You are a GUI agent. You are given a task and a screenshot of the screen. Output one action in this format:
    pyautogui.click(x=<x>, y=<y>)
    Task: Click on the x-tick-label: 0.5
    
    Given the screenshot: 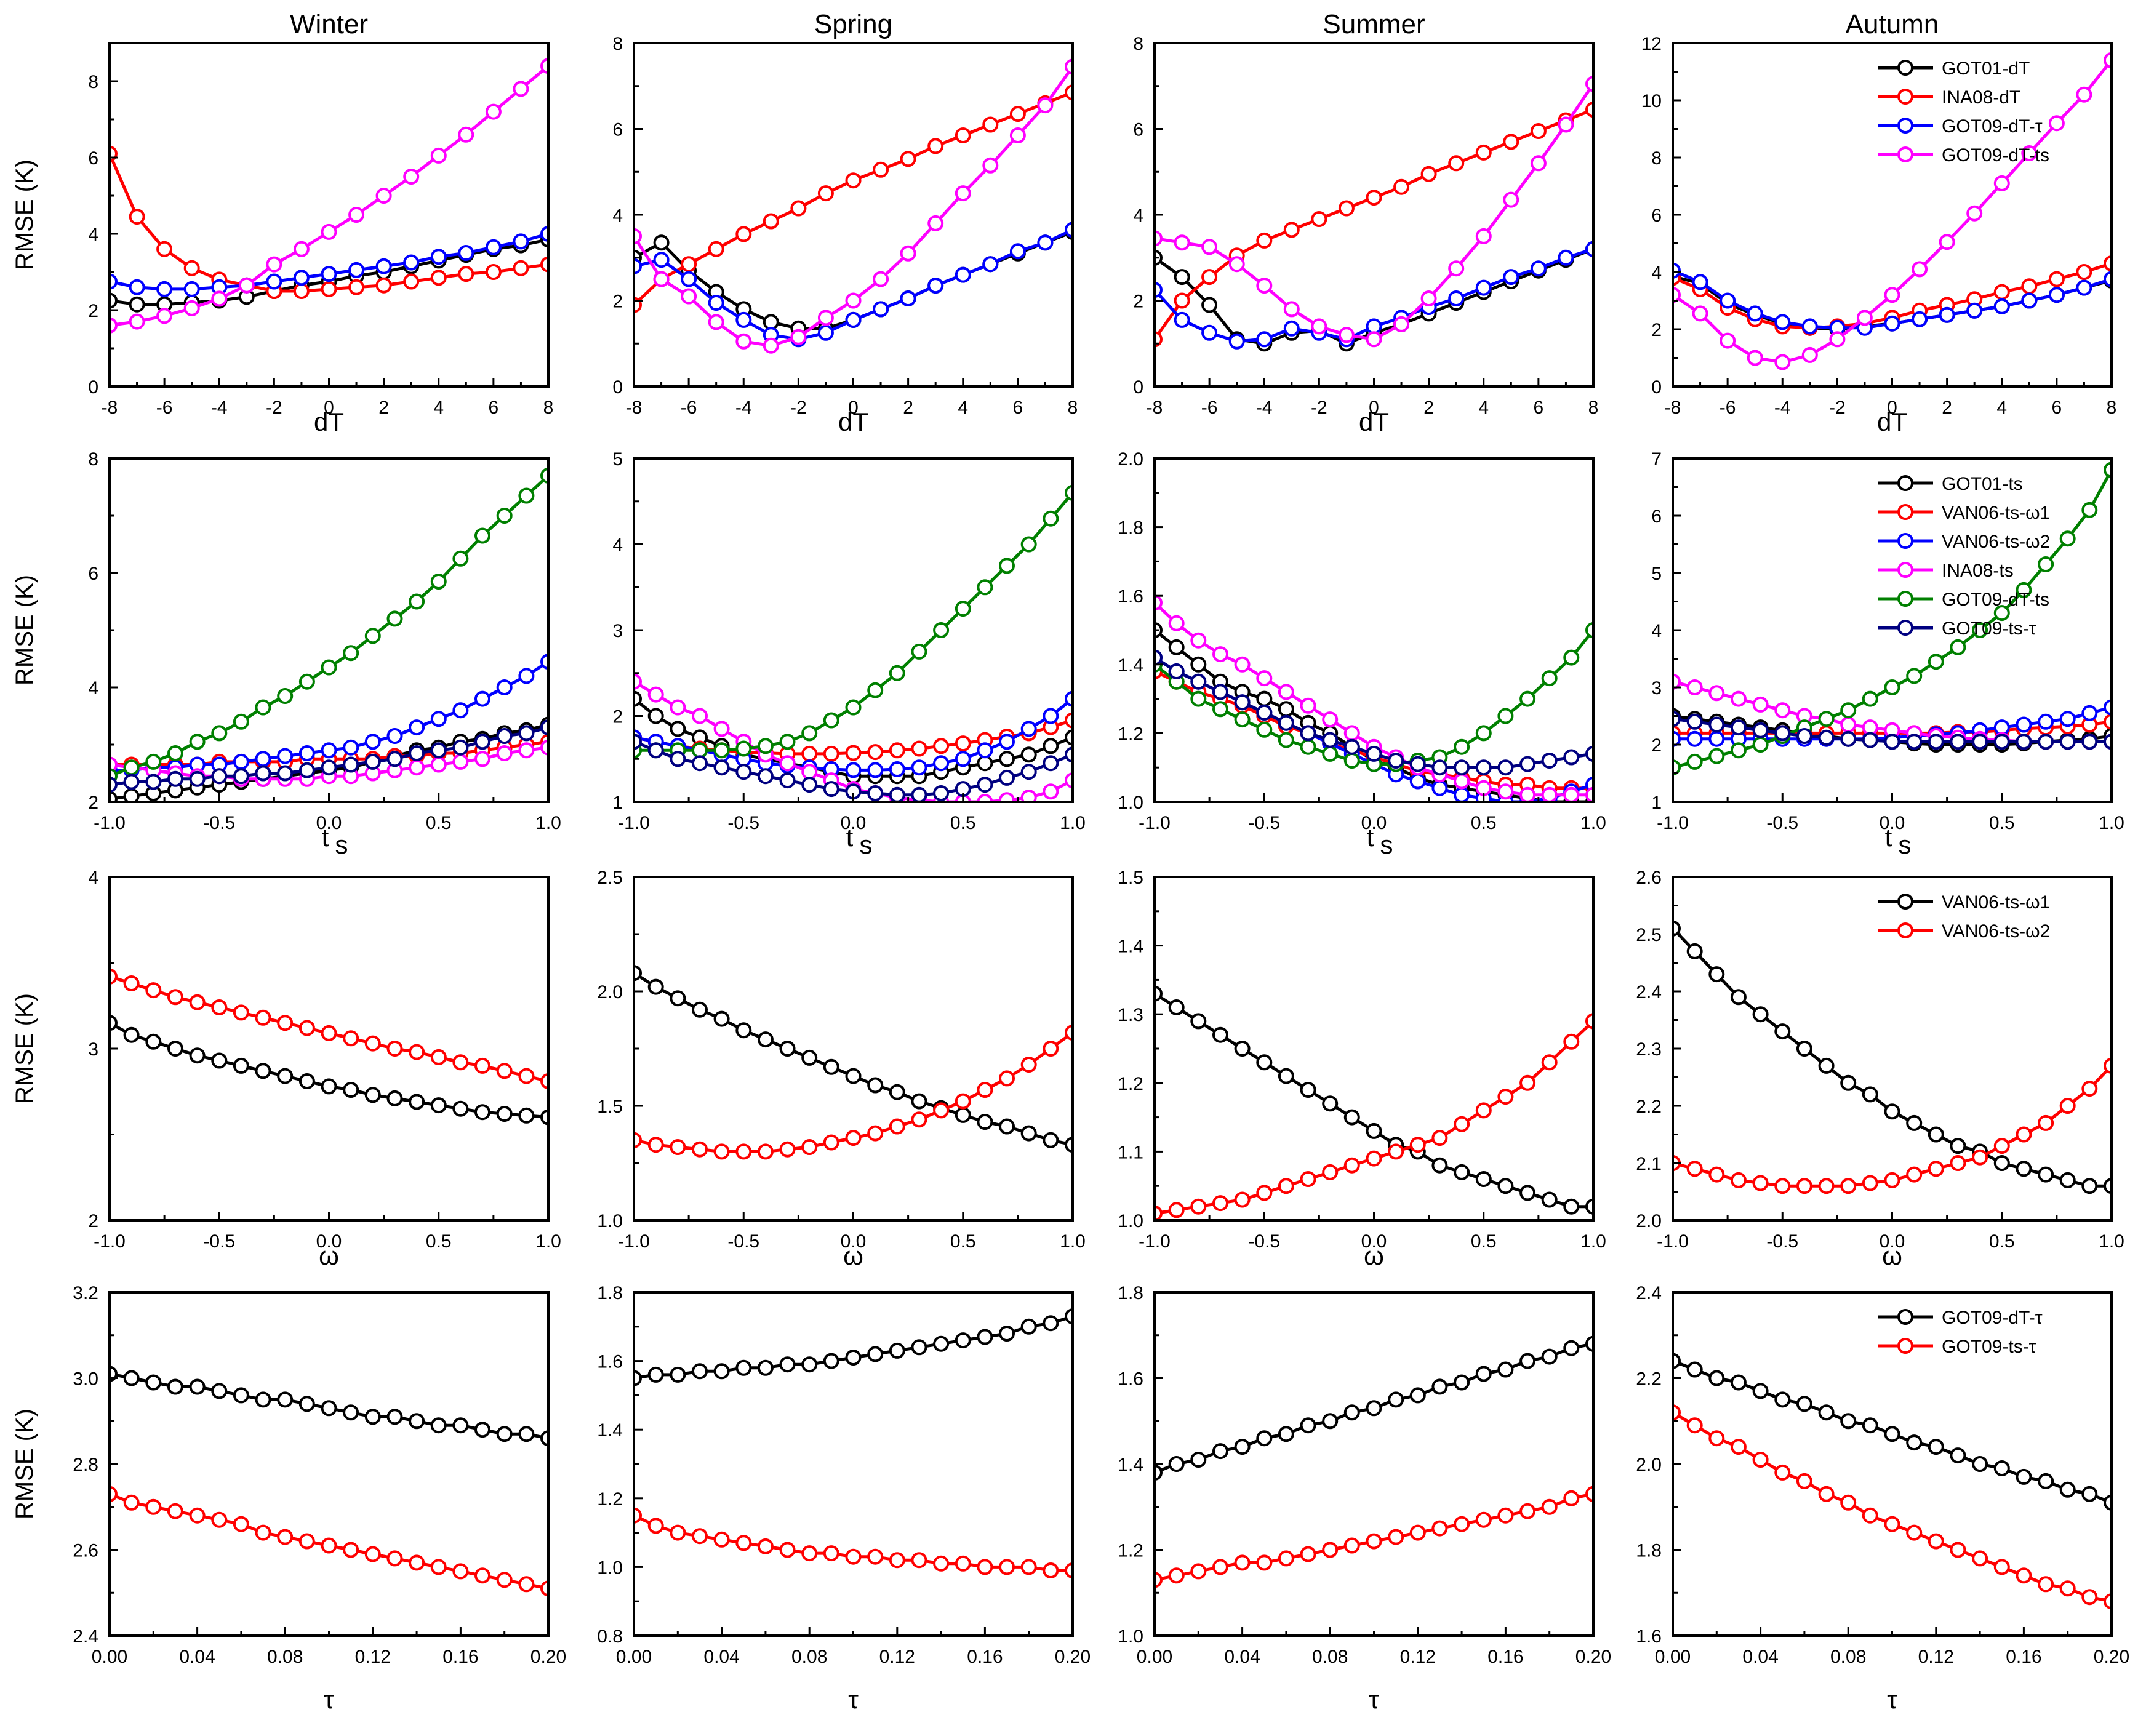 What is the action you would take?
    pyautogui.click(x=439, y=1241)
    